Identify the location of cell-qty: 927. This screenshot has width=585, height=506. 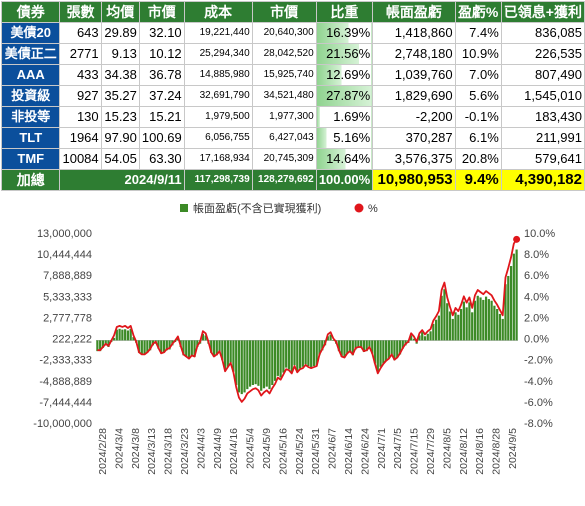
(80, 96).